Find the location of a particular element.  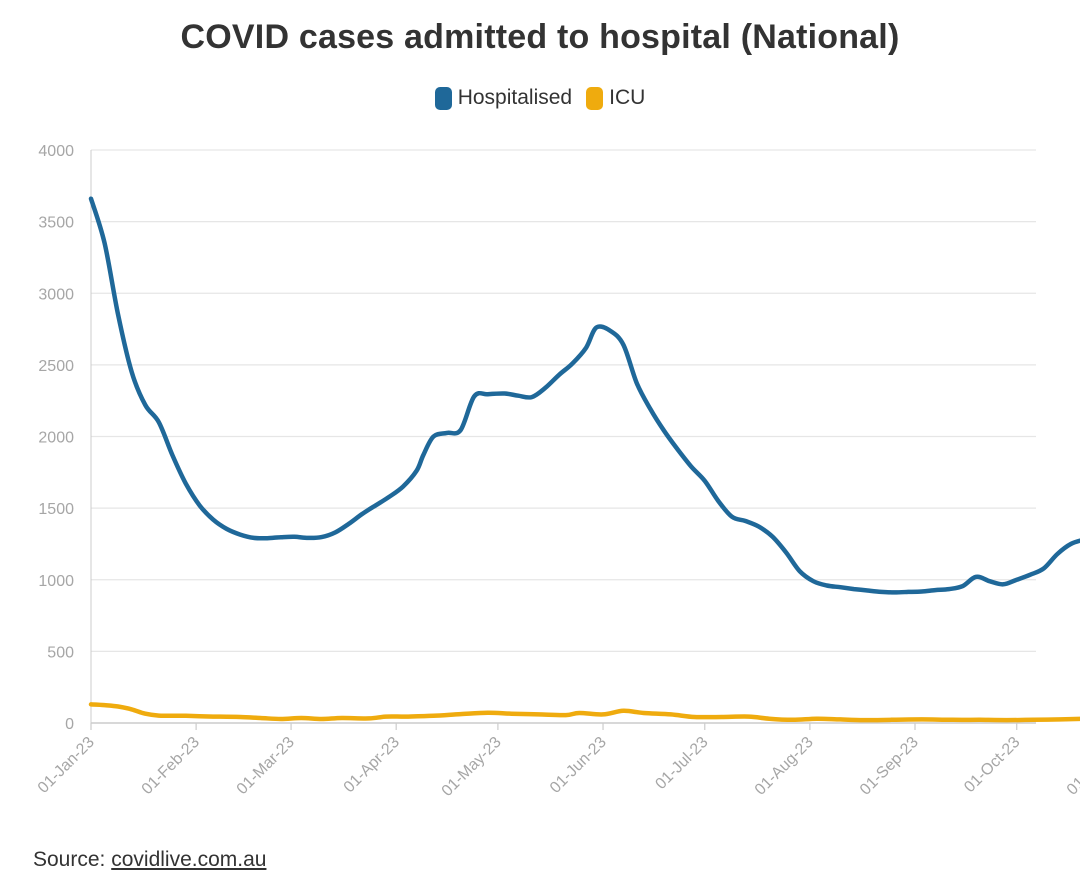

y-tick-label: 4000 is located at coordinates (56, 151).